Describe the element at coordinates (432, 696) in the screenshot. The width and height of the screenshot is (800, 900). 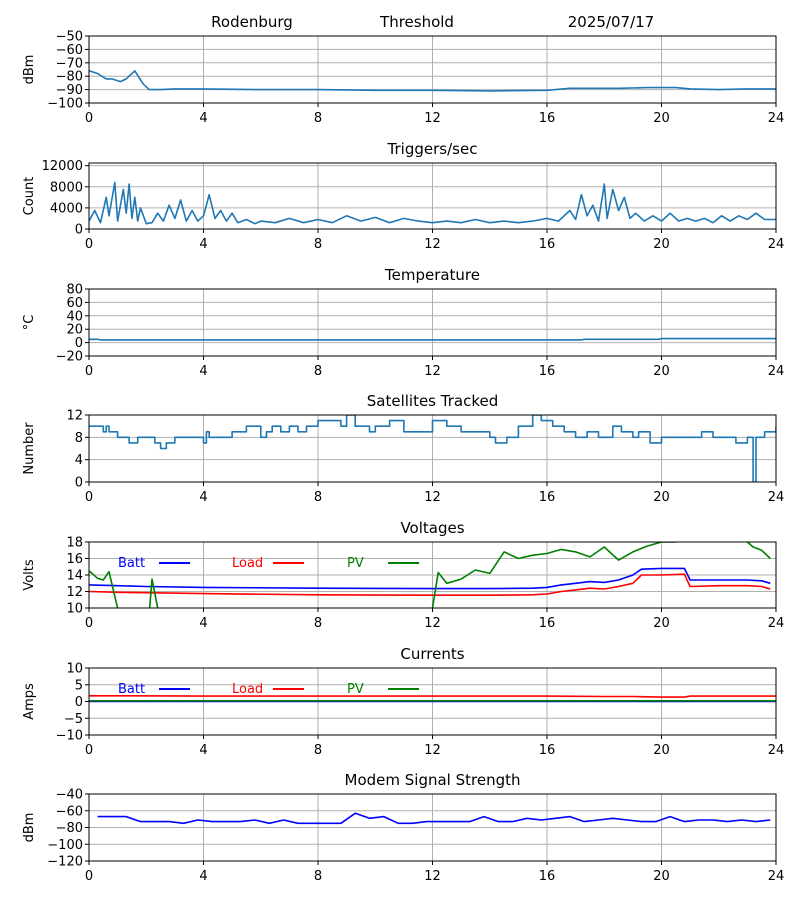
I see `currents-load-line` at that location.